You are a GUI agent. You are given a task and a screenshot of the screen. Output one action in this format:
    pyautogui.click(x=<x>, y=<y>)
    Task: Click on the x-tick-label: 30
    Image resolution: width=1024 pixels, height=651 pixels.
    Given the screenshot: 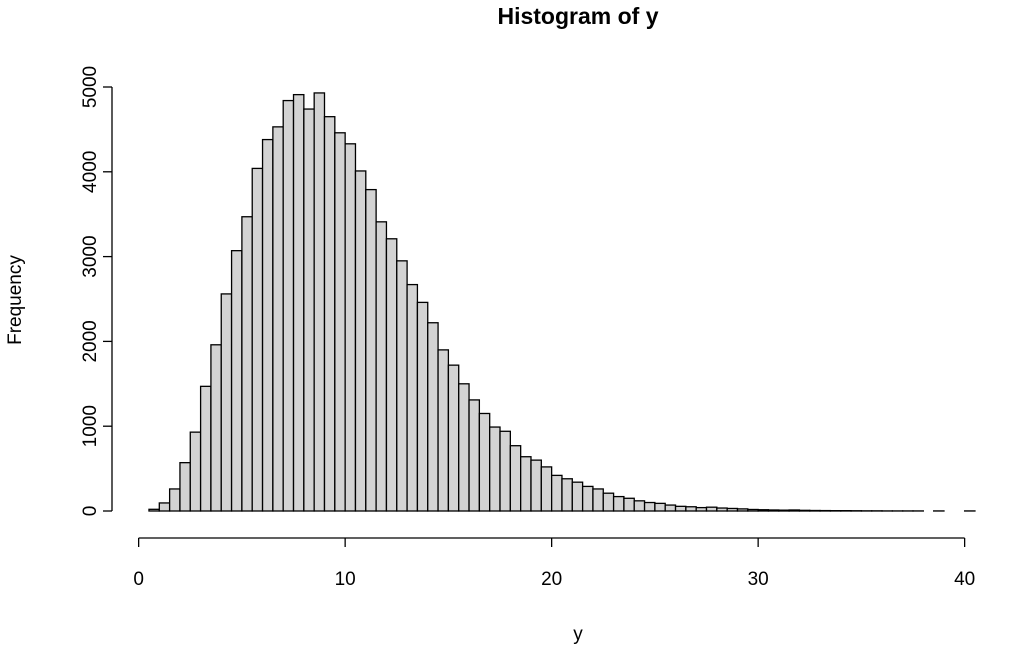 What is the action you would take?
    pyautogui.click(x=758, y=579)
    